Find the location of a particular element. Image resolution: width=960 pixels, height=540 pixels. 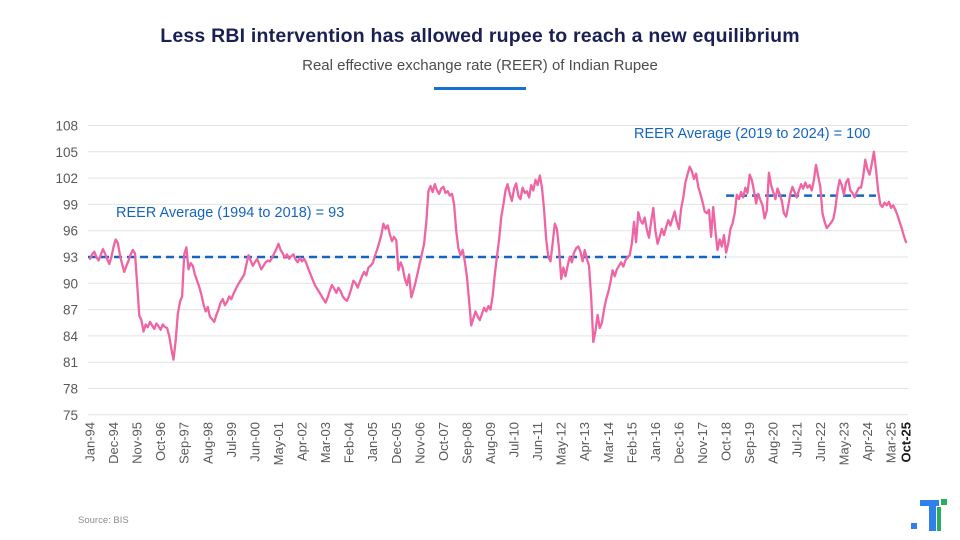

x-axis-tick-label: Jun-00 is located at coordinates (254, 442).